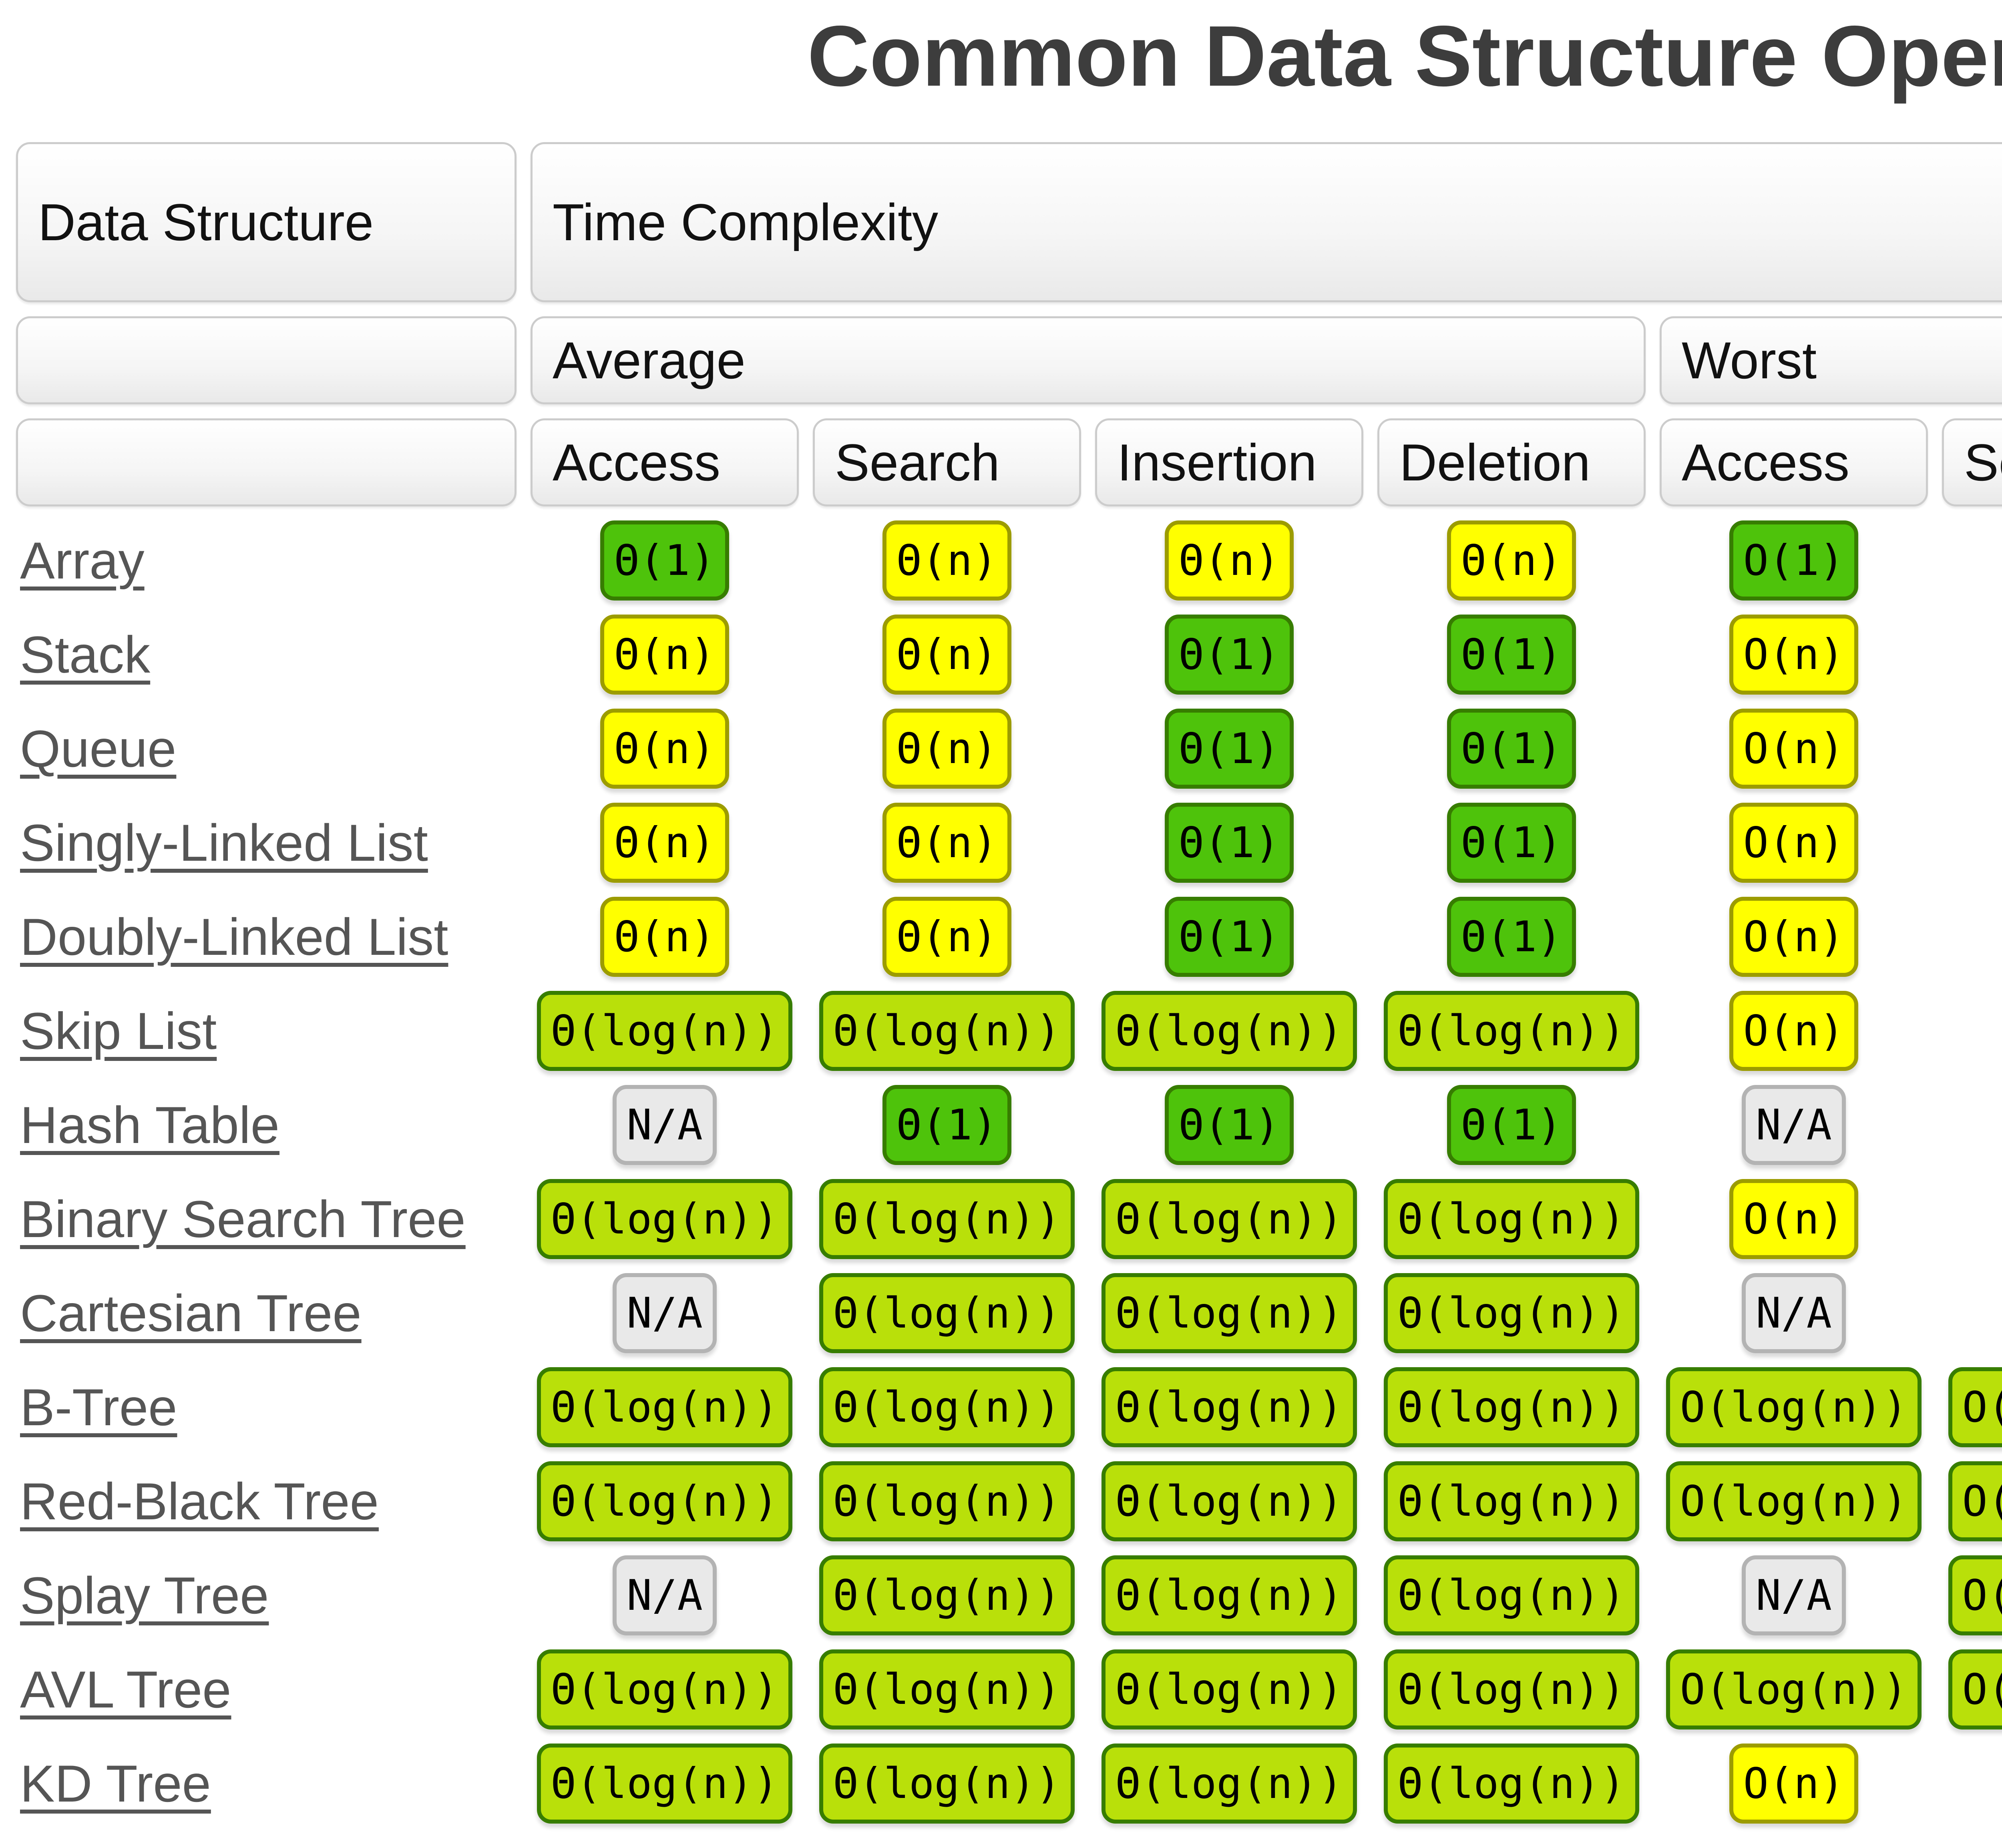  I want to click on row-label-cell: B-Tree, so click(266, 1407).